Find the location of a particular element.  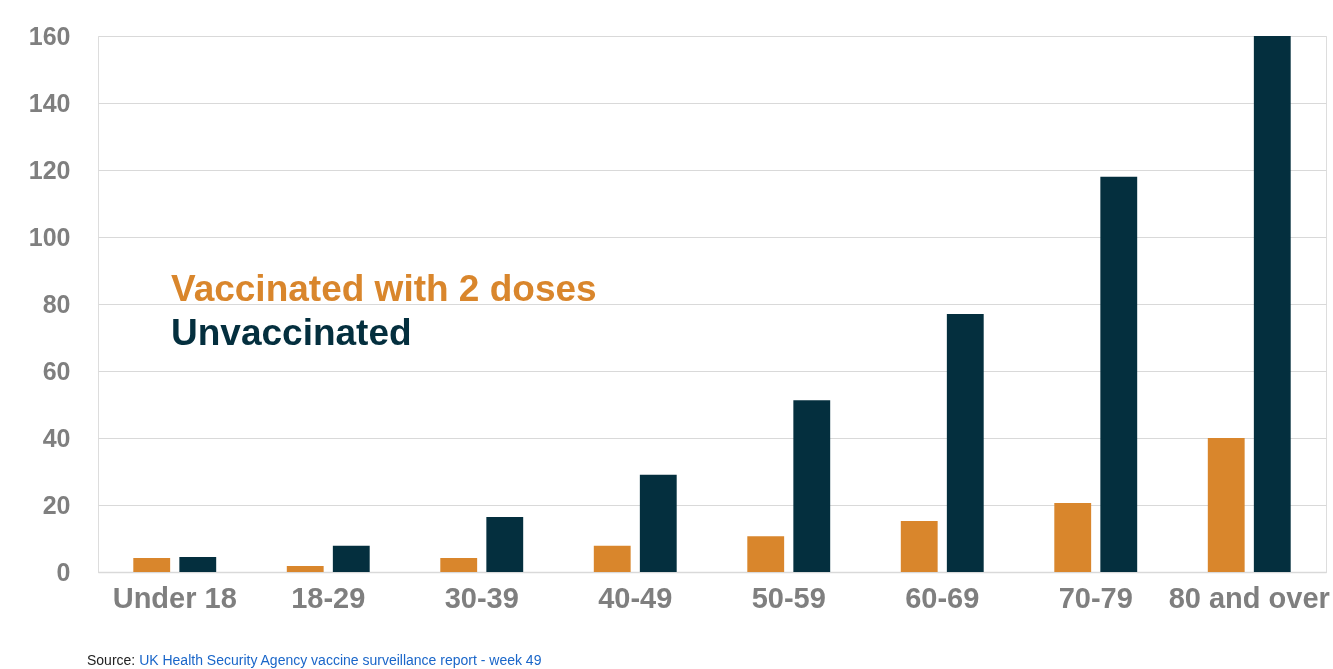

x-tick-label: 40-49 is located at coordinates (635, 597).